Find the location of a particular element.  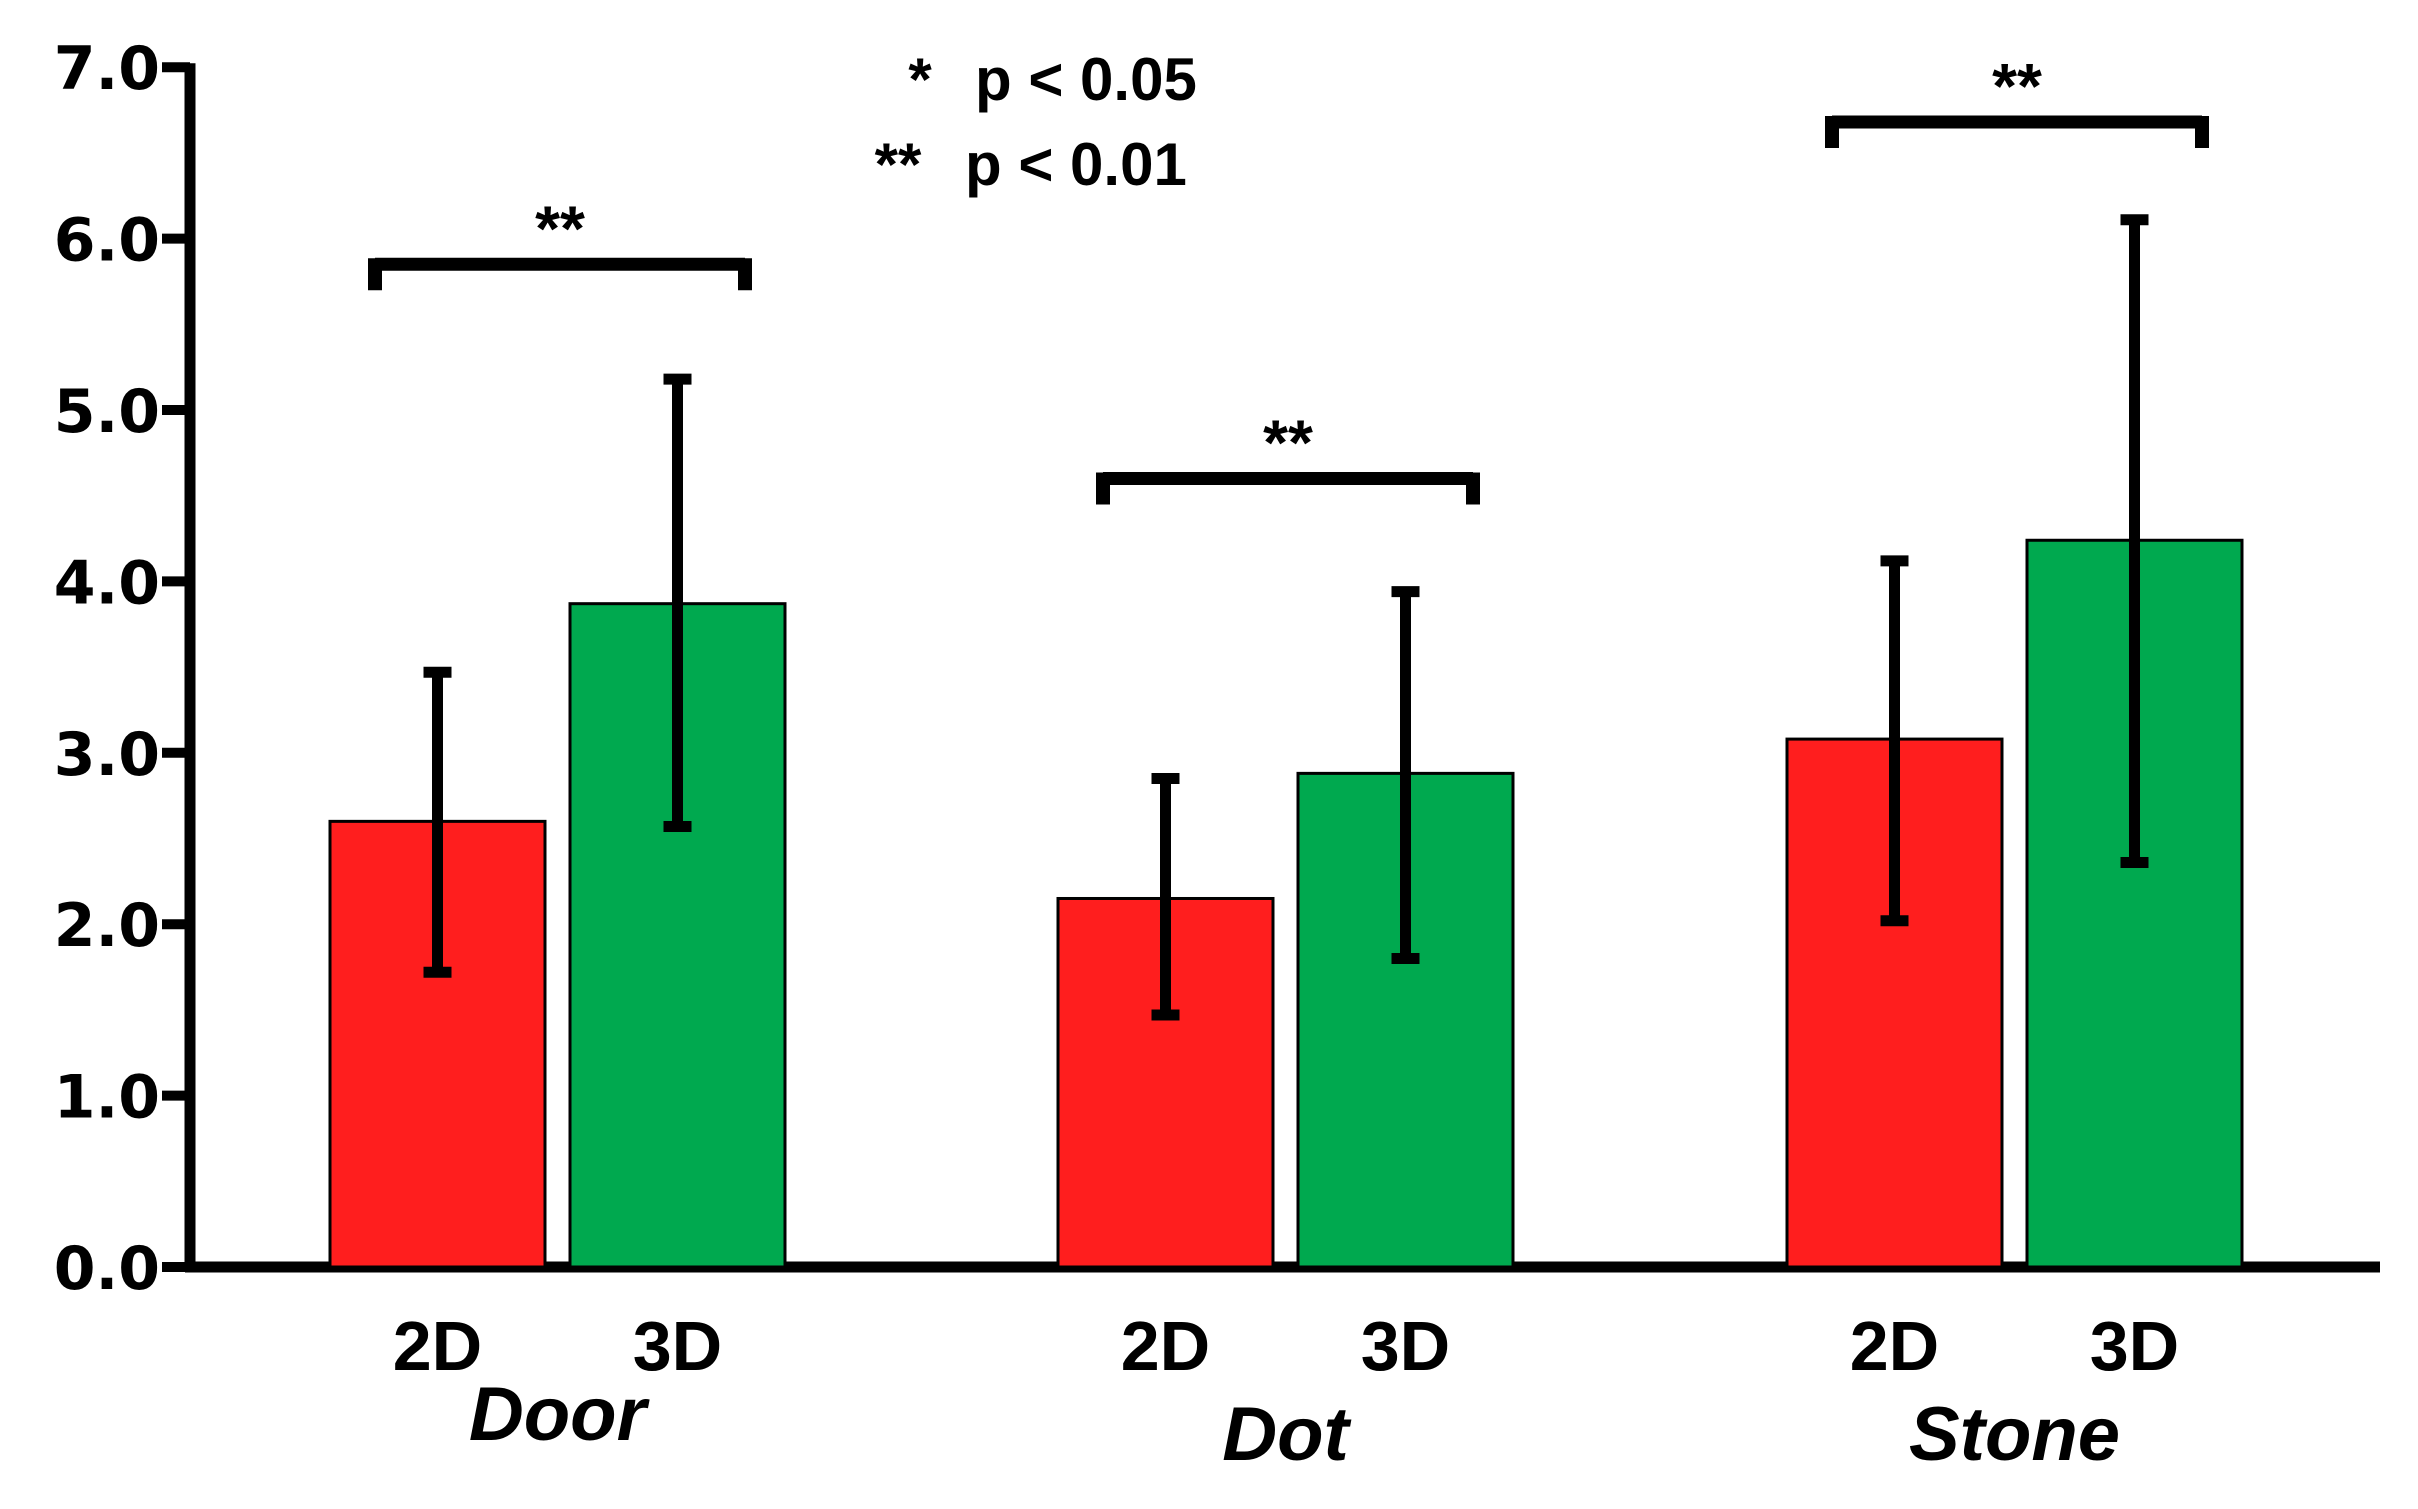

group-label-dot: Dot is located at coordinates (1286, 1434).